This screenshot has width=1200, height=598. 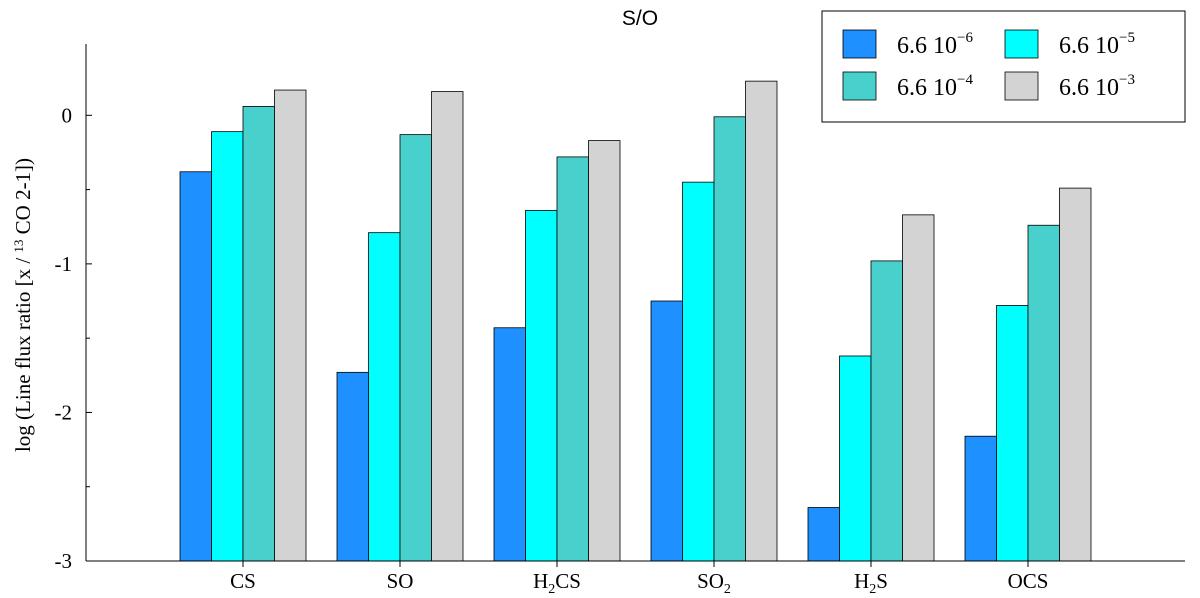 I want to click on legend-label-exp: −4, so click(x=965, y=80).